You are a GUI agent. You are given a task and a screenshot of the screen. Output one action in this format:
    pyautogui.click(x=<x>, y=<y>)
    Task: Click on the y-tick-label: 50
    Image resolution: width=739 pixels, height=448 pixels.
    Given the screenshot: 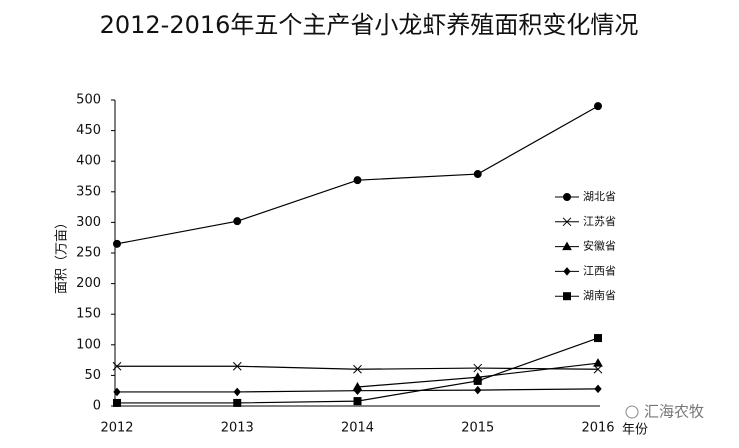 What is the action you would take?
    pyautogui.click(x=92, y=375)
    